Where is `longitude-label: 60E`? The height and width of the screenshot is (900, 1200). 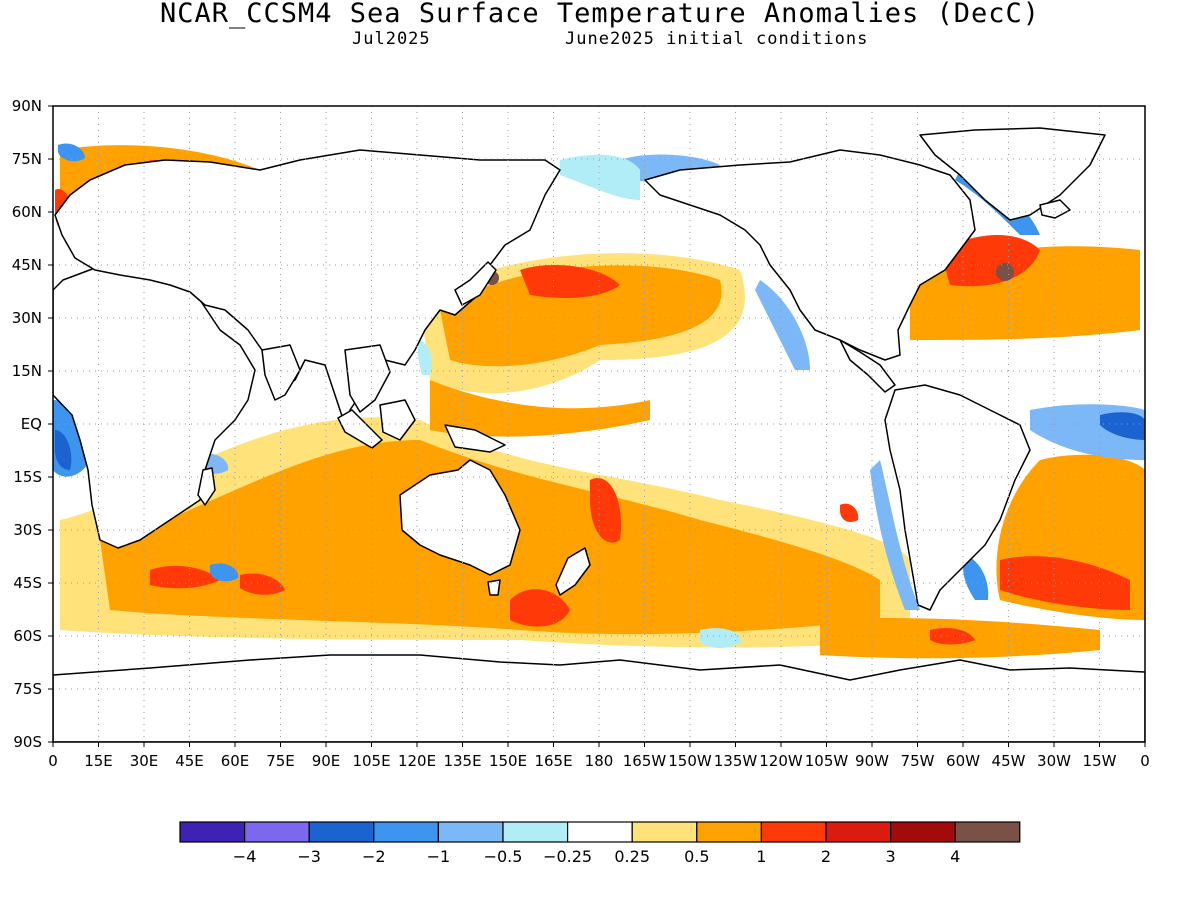
longitude-label: 60E is located at coordinates (235, 761).